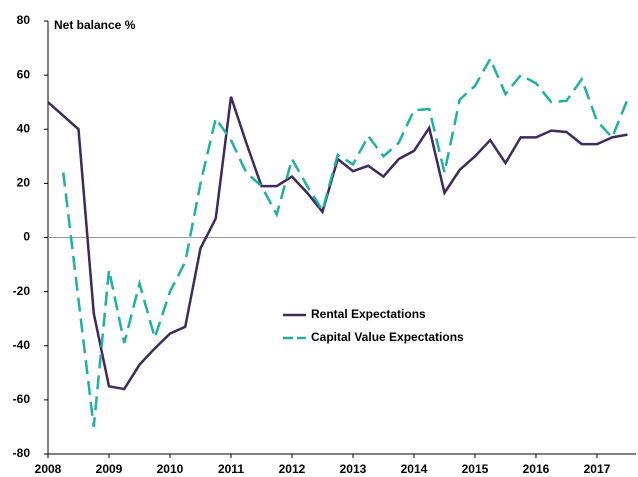 This screenshot has height=477, width=638. I want to click on x-tick-label: 2009, so click(109, 469).